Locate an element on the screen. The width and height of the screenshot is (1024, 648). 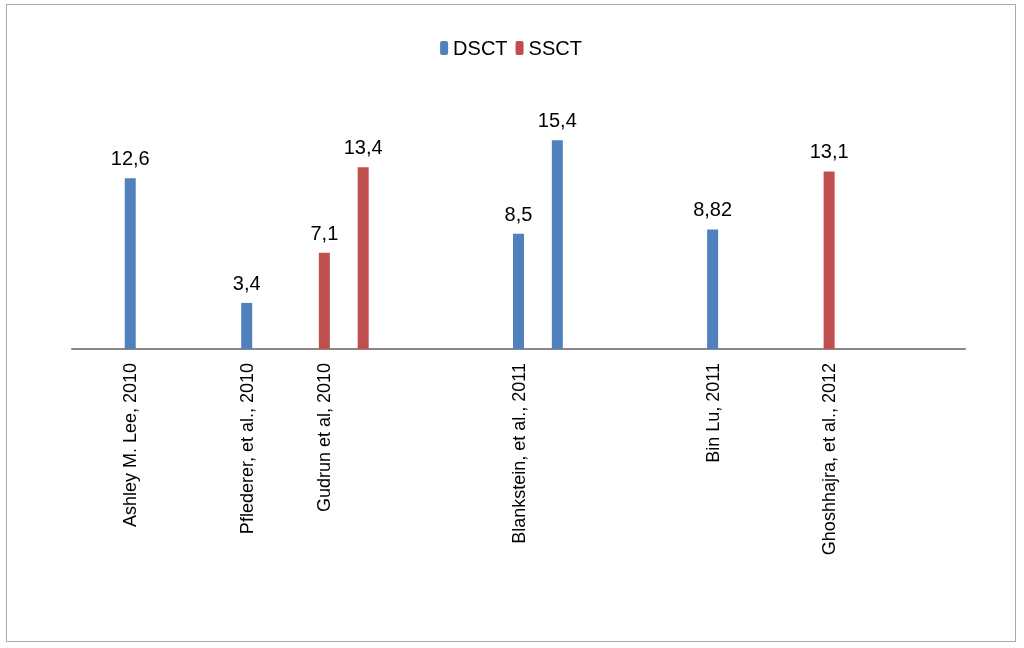
data-label: 15,4 is located at coordinates (557, 120).